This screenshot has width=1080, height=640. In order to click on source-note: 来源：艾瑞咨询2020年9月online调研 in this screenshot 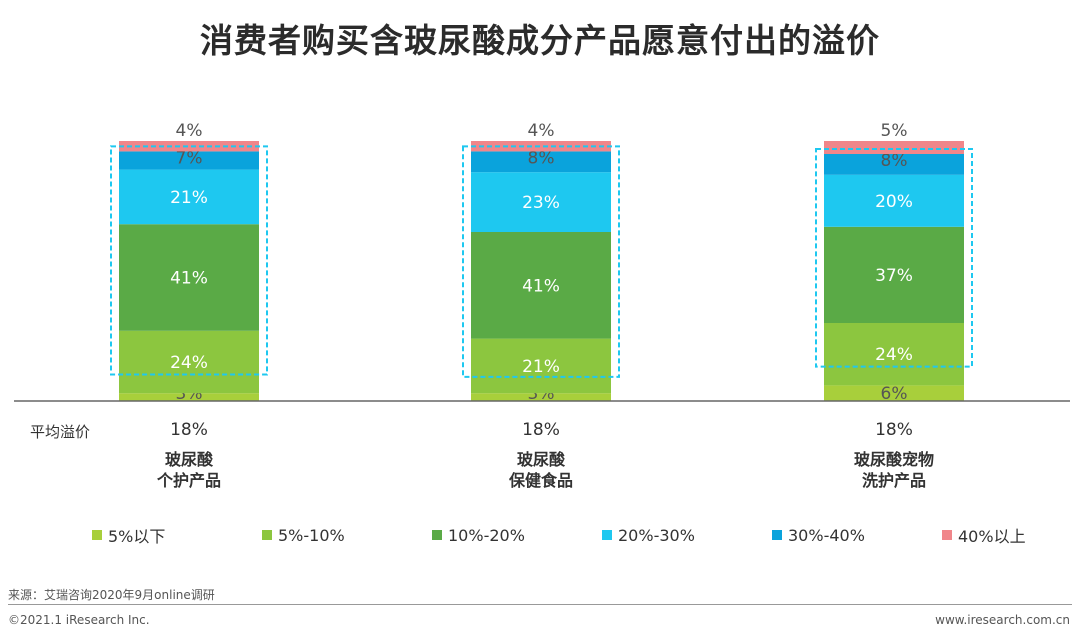, I will do `click(111, 595)`.